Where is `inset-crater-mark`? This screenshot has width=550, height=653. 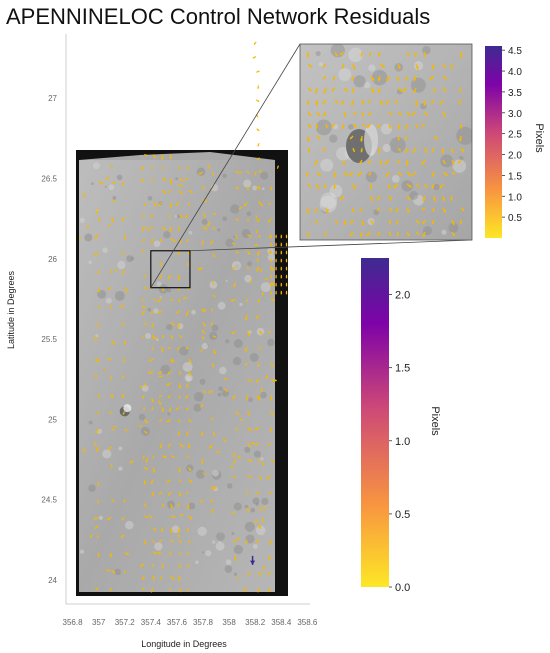 inset-crater-mark is located at coordinates (371, 221).